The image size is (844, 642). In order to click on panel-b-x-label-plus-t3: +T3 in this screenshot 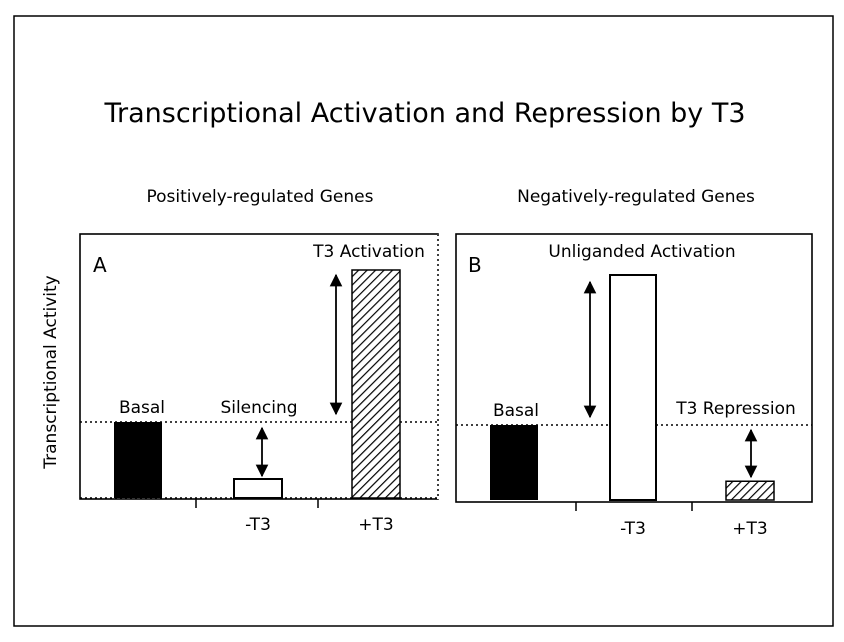, I will do `click(749, 529)`.